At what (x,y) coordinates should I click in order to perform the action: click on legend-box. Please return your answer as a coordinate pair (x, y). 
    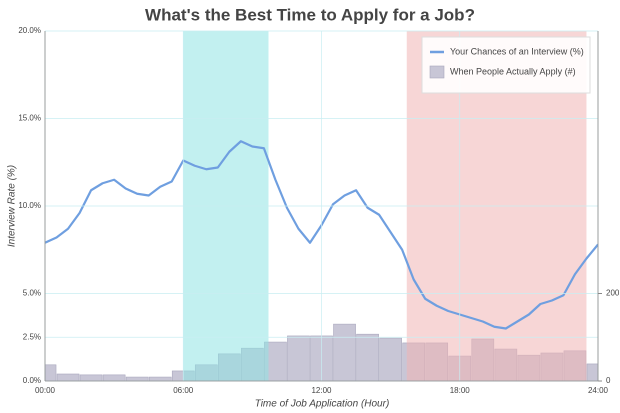
    Looking at the image, I should click on (506, 65).